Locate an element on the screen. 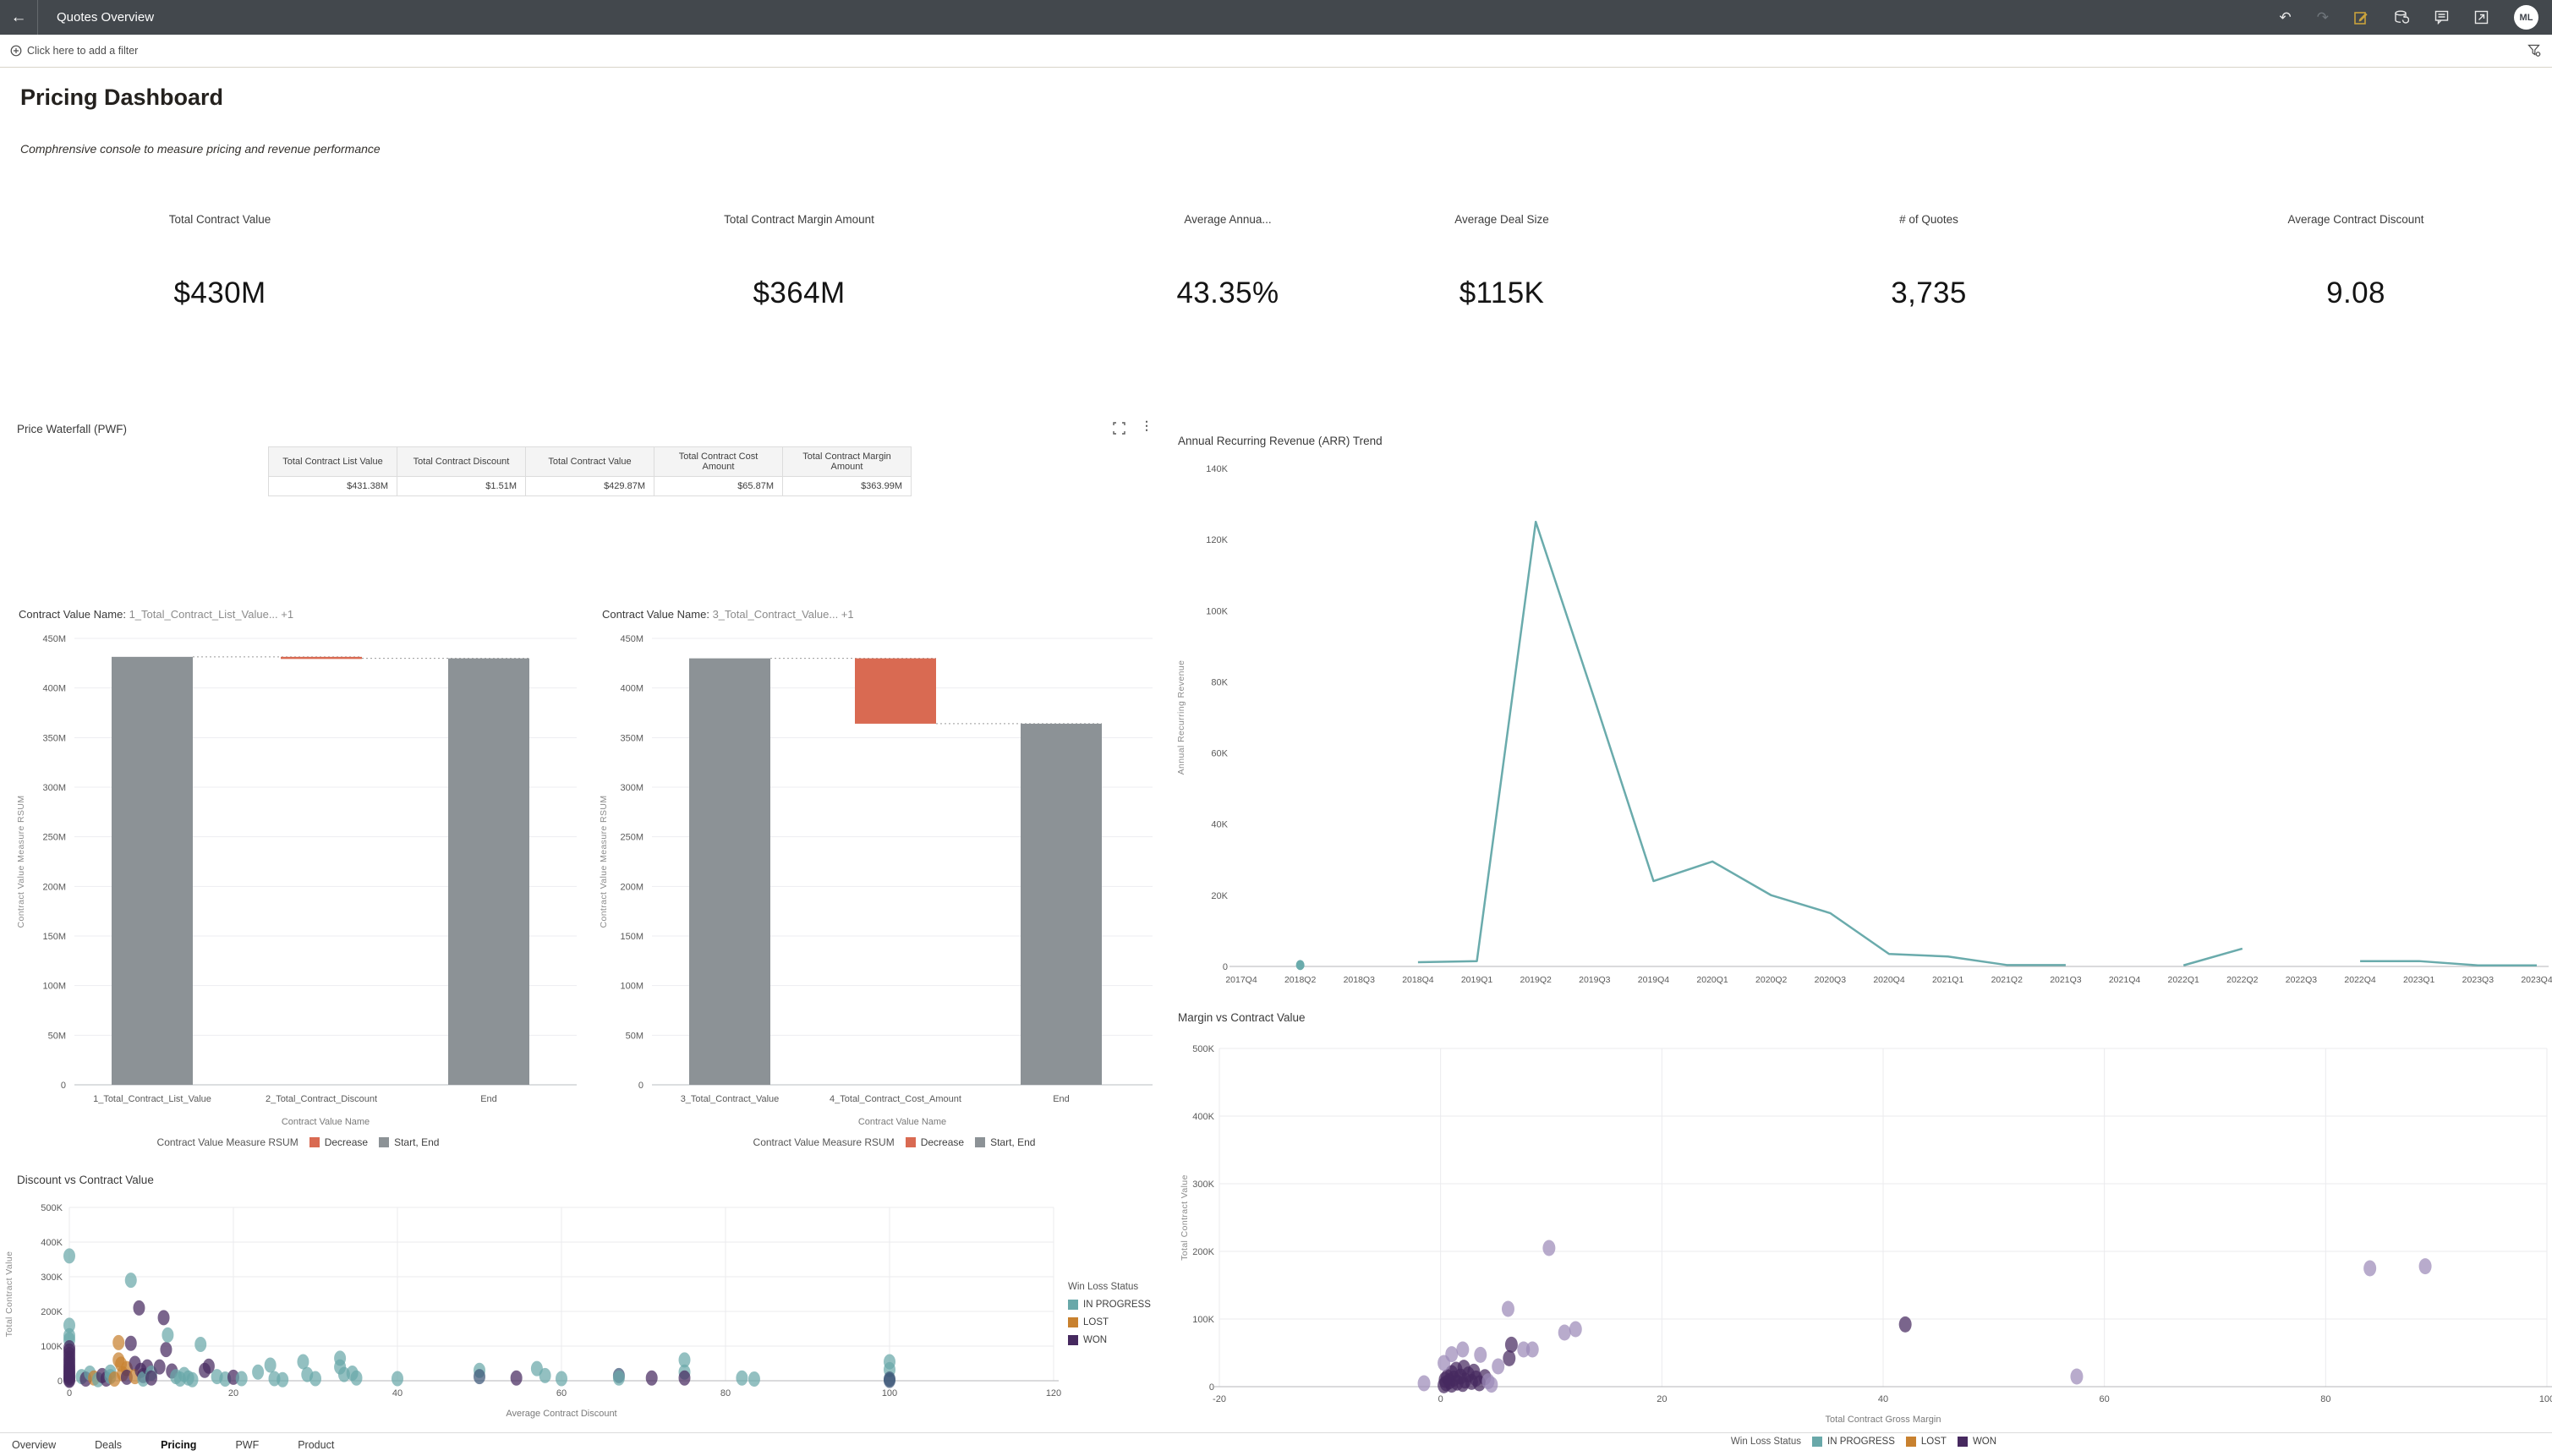  svg-text: 2018Q3 is located at coordinates (1360, 980).